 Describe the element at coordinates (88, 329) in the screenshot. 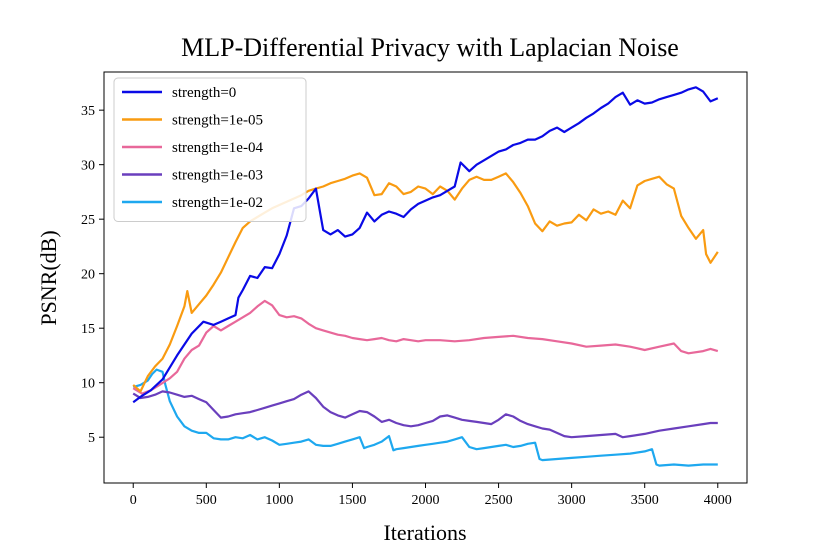

I see `y-tick-label: 15` at that location.